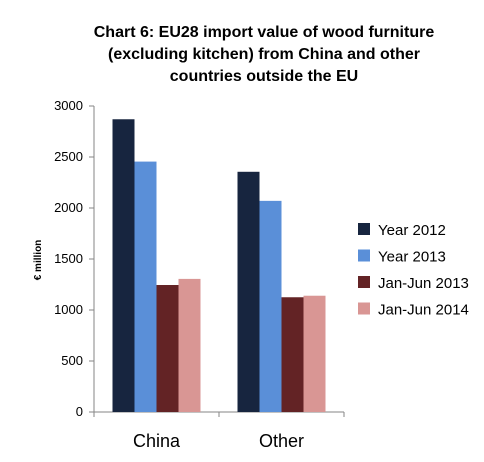 The width and height of the screenshot is (484, 462). Describe the element at coordinates (72, 360) in the screenshot. I see `y-tick-label: 500` at that location.